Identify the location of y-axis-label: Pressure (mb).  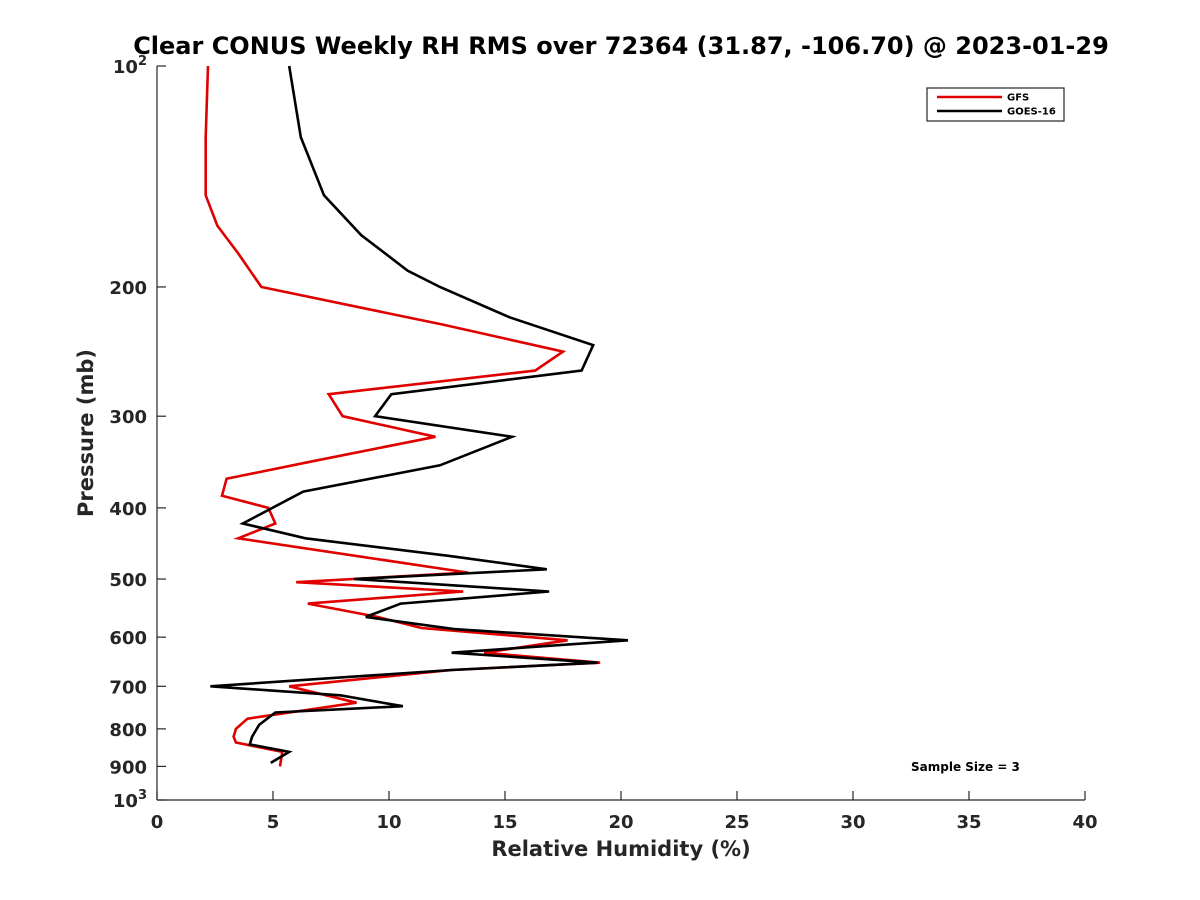
(86, 433).